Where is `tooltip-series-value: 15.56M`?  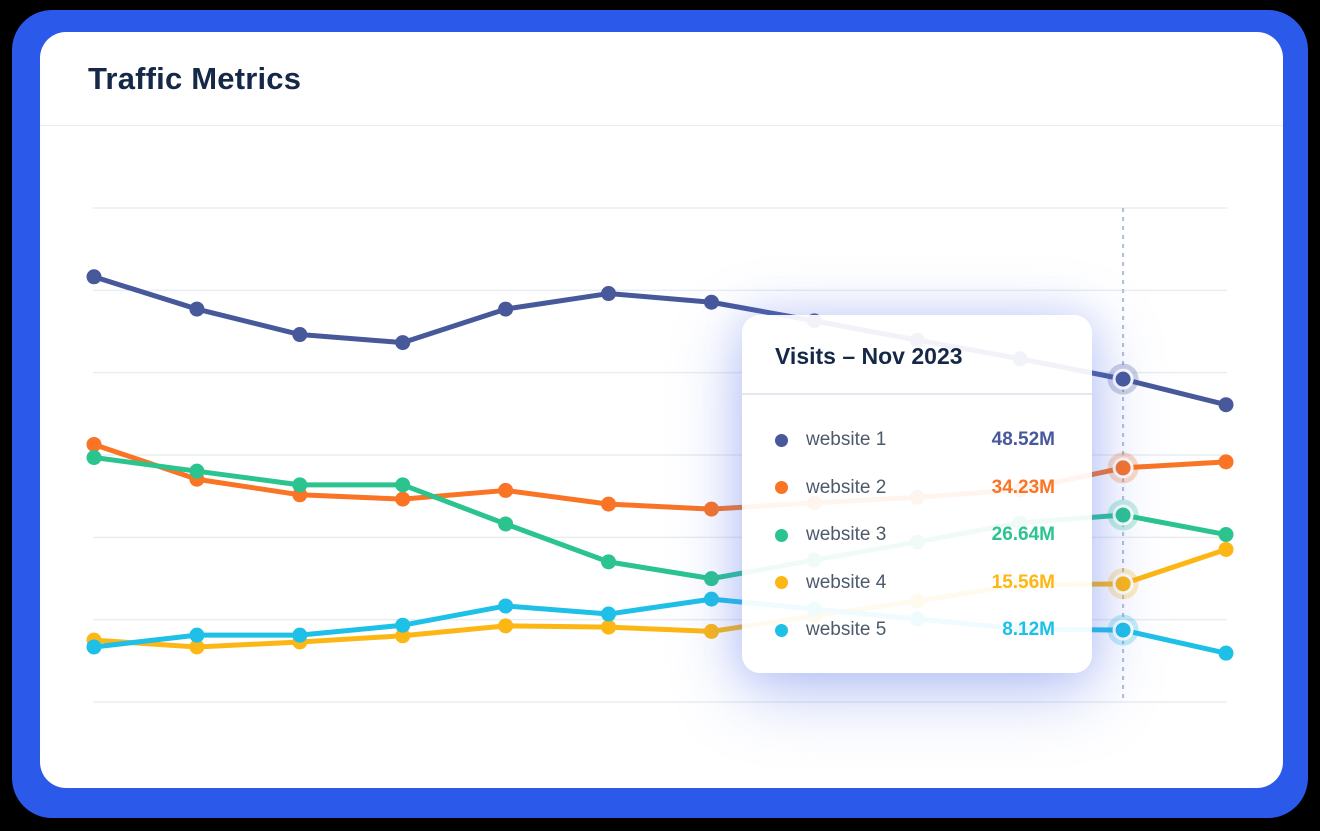
tooltip-series-value: 15.56M is located at coordinates (1023, 582).